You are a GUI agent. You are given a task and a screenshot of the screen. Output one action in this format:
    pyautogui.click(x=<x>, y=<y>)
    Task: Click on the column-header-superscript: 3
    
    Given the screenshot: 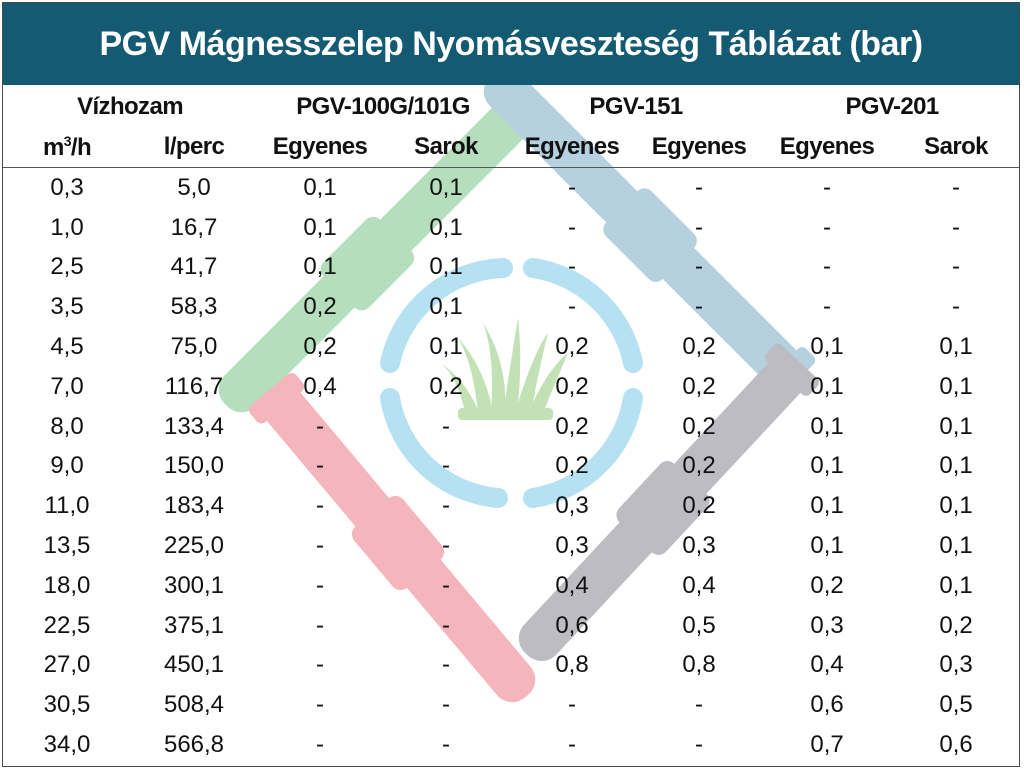 What is the action you would take?
    pyautogui.click(x=67, y=140)
    